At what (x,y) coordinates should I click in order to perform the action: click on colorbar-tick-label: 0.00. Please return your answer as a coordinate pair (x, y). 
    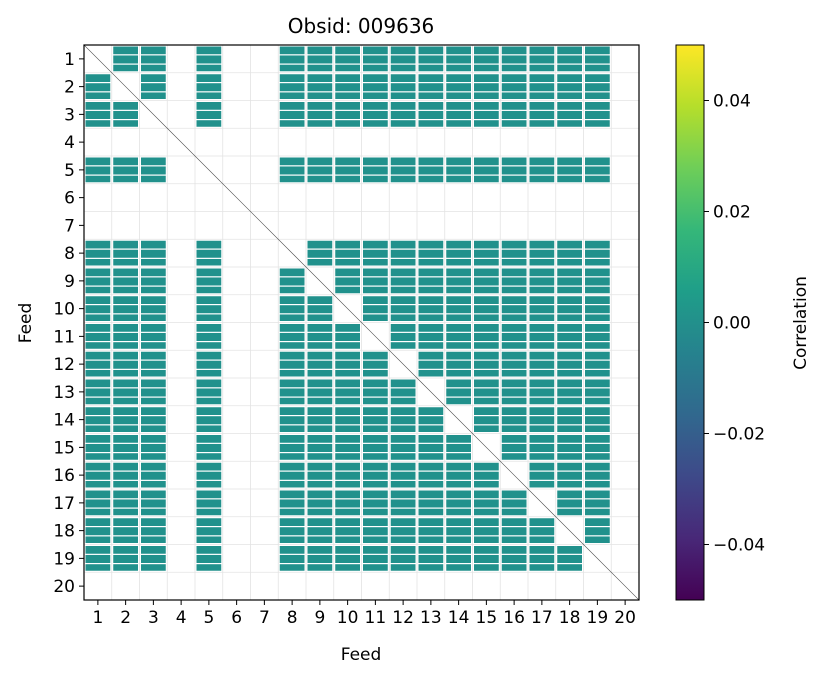
    Looking at the image, I should click on (732, 324).